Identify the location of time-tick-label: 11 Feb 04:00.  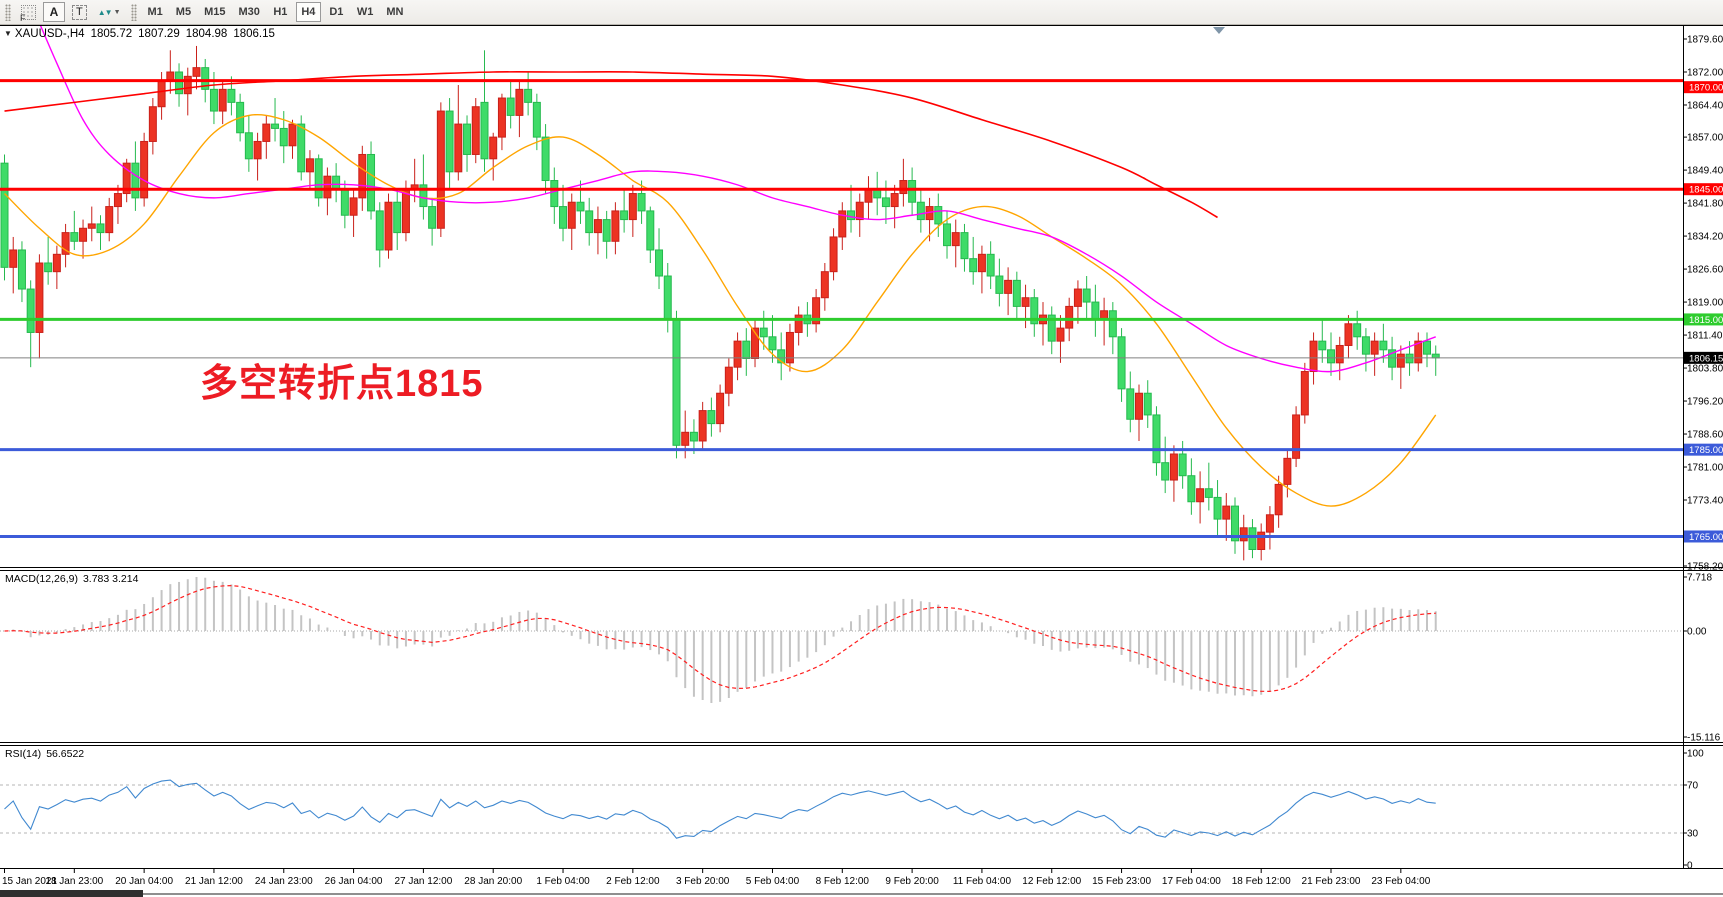
(982, 881).